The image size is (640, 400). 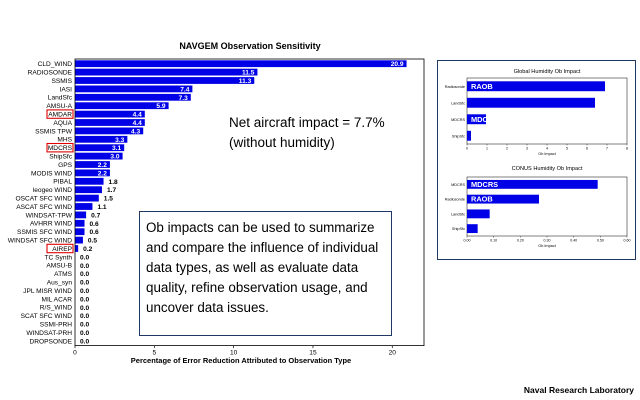 I want to click on inset-tick-label: 5, so click(x=567, y=149).